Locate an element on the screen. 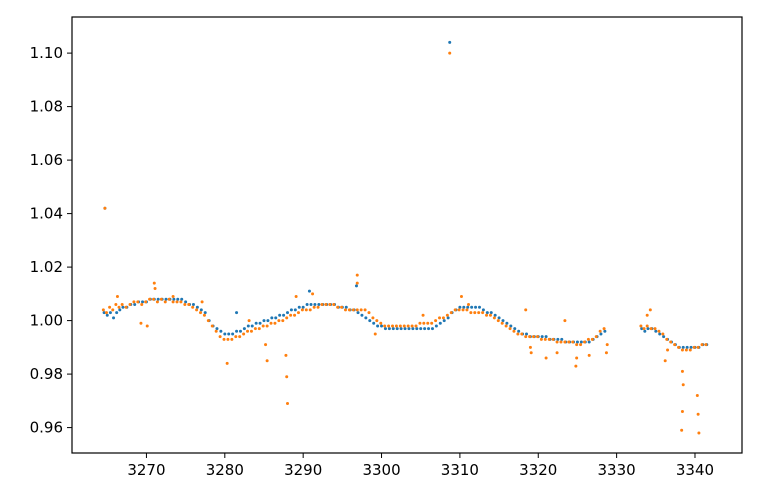 The width and height of the screenshot is (760, 500). x-tick-label: 3310 is located at coordinates (460, 470).